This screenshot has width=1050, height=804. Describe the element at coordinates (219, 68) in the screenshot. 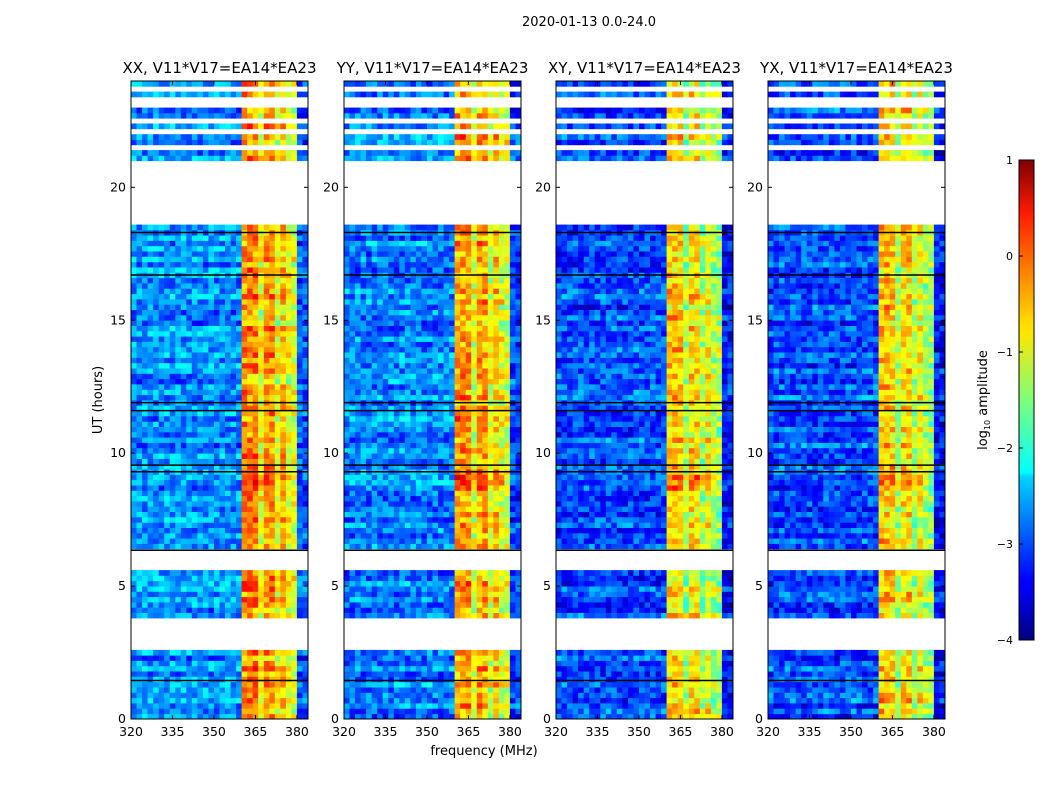

I see `panel-title: XX, V11*V17=EA14*EA23` at that location.